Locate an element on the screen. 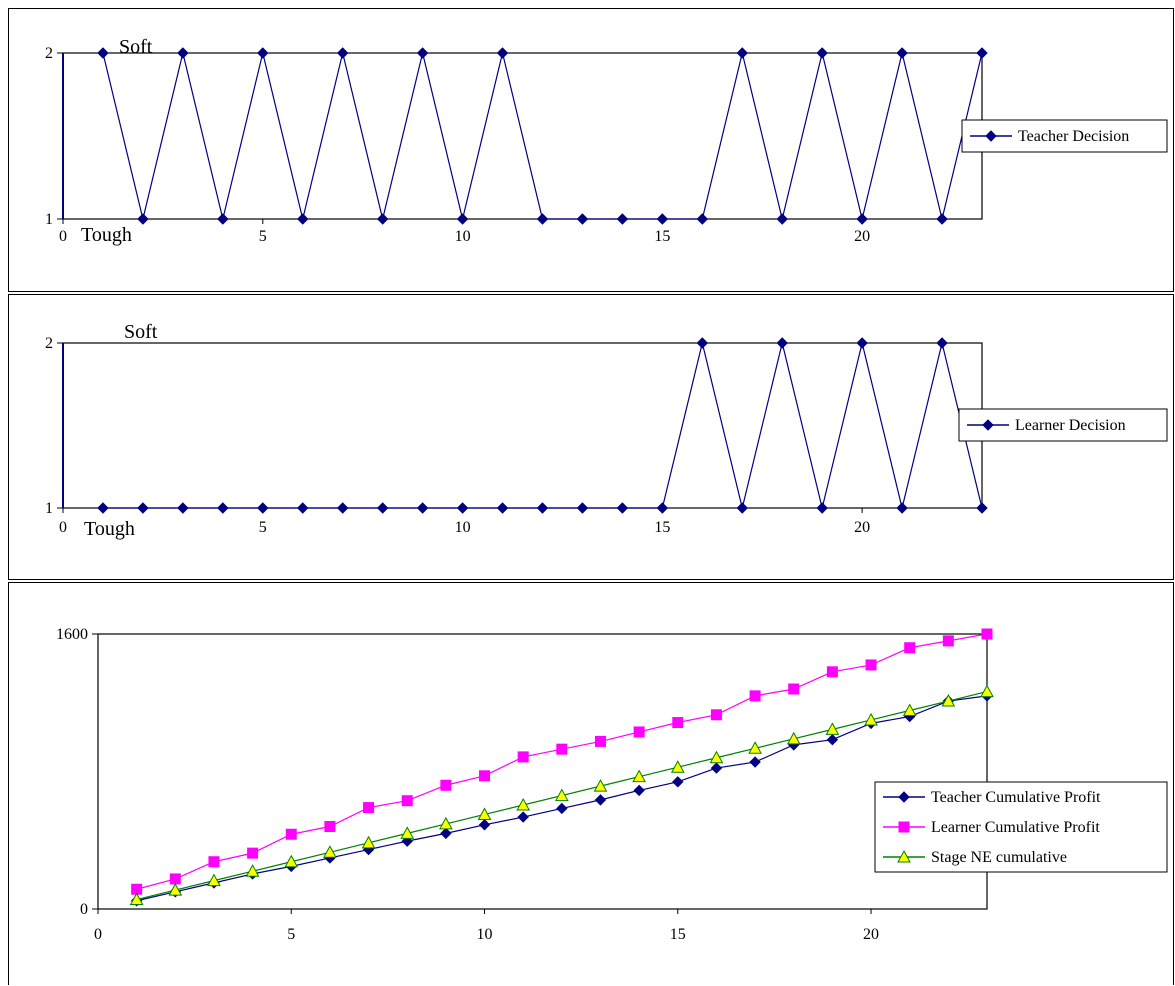 The width and height of the screenshot is (1175, 986). legend-label: Learner Decision is located at coordinates (1070, 425).